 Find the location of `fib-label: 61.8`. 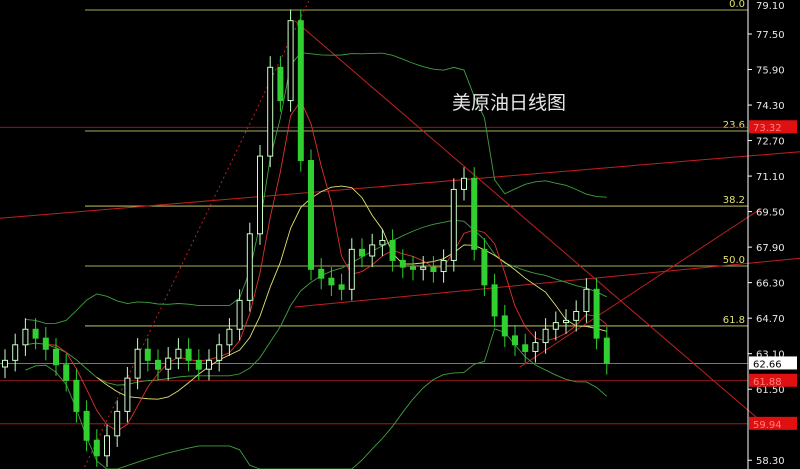

fib-label: 61.8 is located at coordinates (734, 320).